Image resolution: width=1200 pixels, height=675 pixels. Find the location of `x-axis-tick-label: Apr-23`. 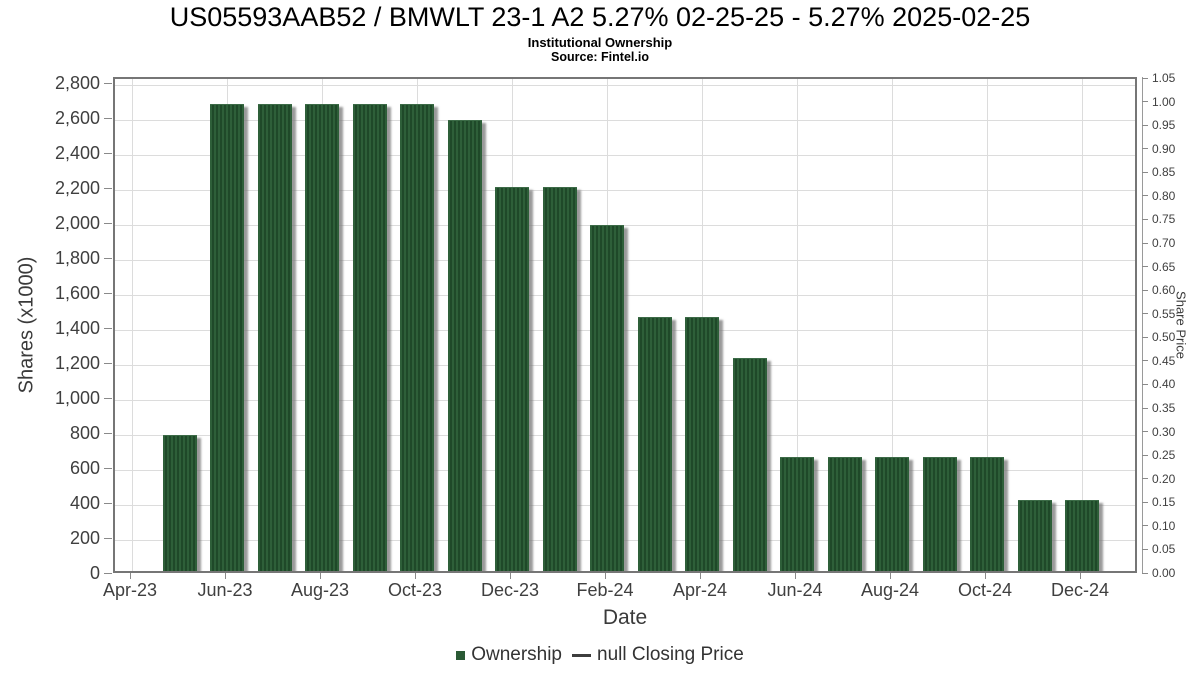

x-axis-tick-label: Apr-23 is located at coordinates (130, 590).